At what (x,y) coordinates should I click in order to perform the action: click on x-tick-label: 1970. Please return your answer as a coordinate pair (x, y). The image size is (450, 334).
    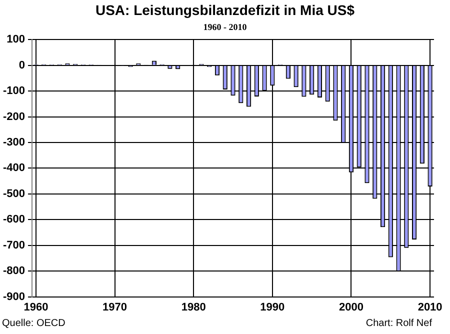
    Looking at the image, I should click on (115, 307).